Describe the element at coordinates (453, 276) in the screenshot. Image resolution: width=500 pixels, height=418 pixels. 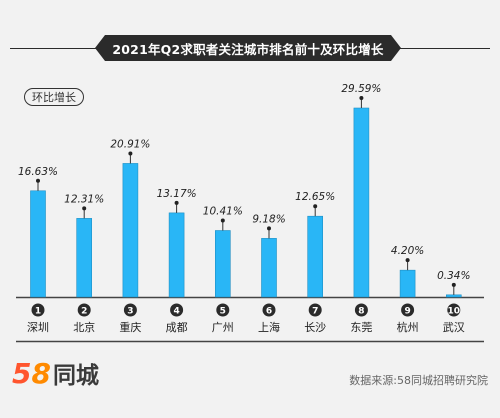
I see `data-label-10: 0.34%` at that location.